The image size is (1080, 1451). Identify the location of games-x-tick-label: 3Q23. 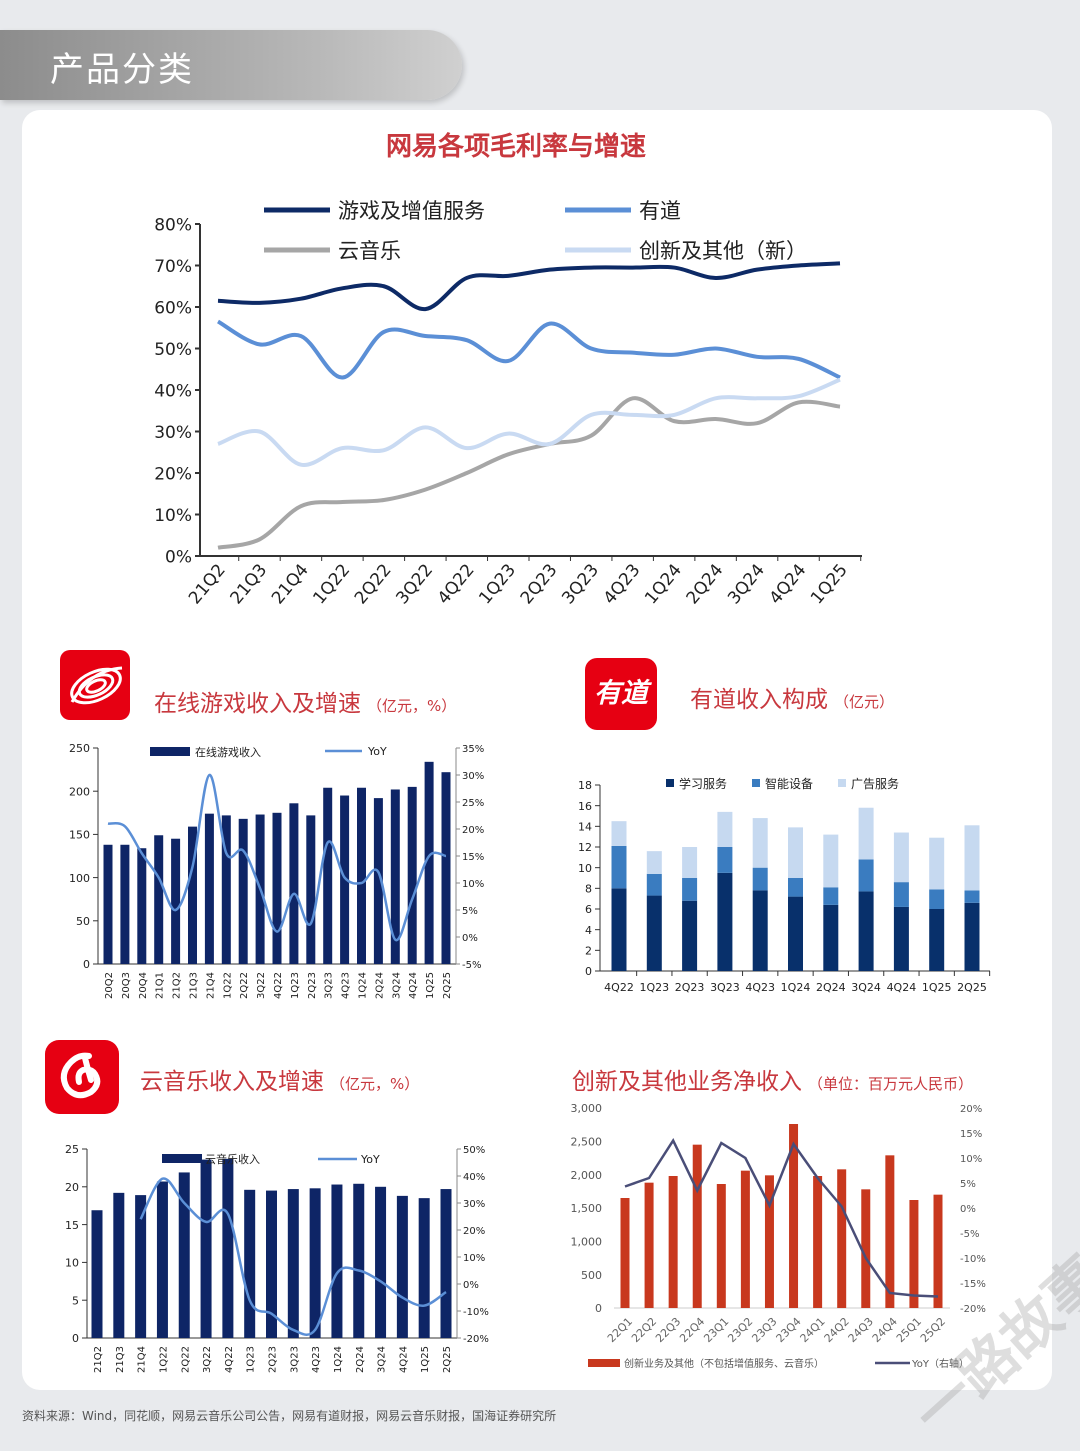
(329, 985).